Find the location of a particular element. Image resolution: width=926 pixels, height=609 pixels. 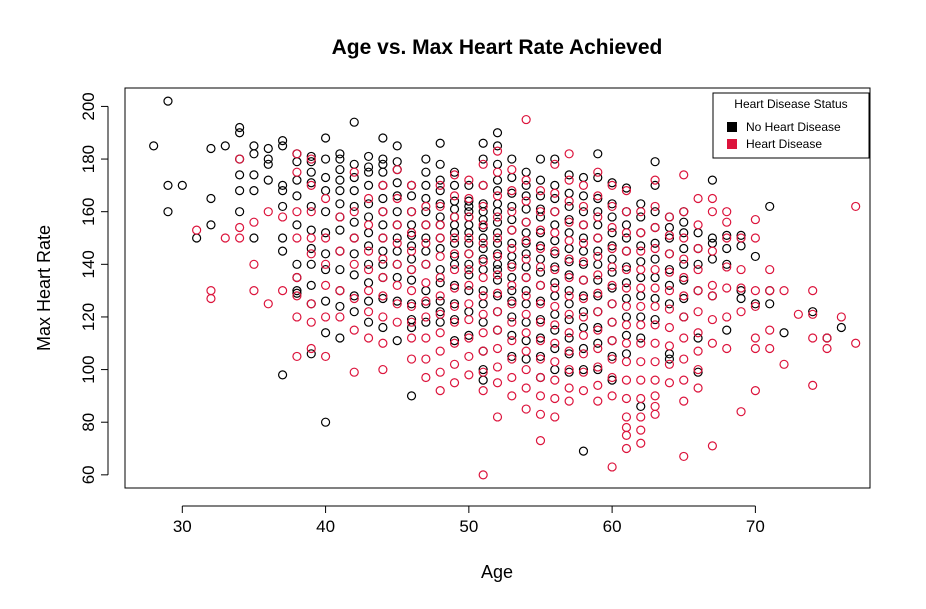

legend-swatch-no-heart-disease is located at coordinates (732, 127).